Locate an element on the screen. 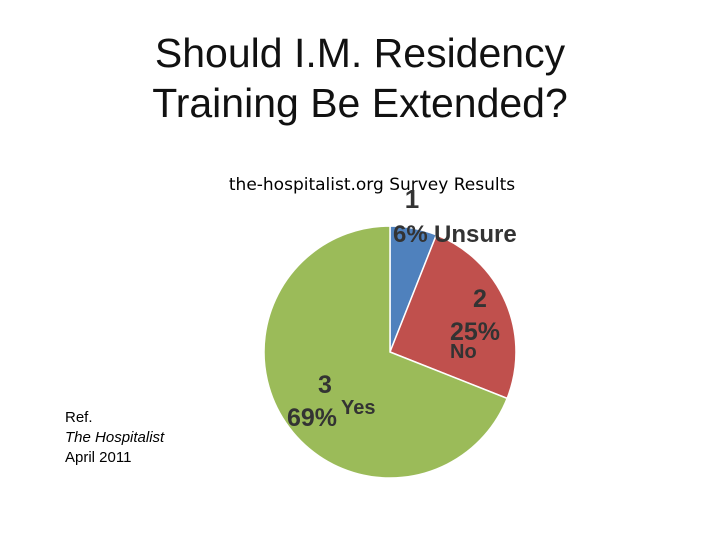 This screenshot has width=720, height=540. slice-index-label-yes: 3 is located at coordinates (325, 385).